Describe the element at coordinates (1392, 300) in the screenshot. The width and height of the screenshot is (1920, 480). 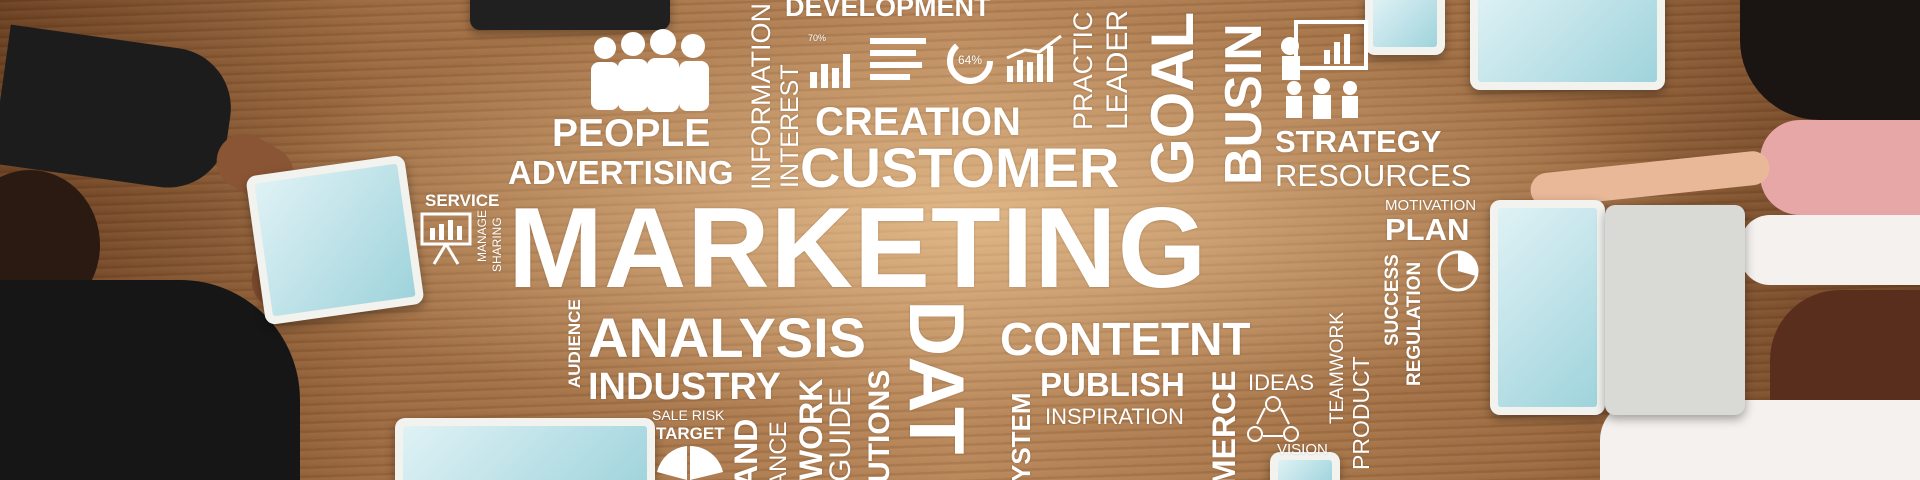
I see `word-success: SUCCESS` at that location.